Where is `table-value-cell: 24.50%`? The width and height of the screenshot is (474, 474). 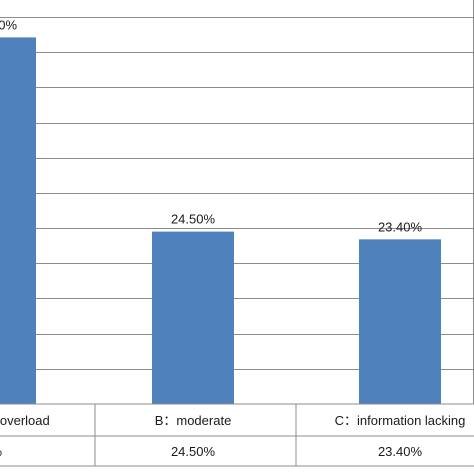
table-value-cell: 24.50% is located at coordinates (193, 451).